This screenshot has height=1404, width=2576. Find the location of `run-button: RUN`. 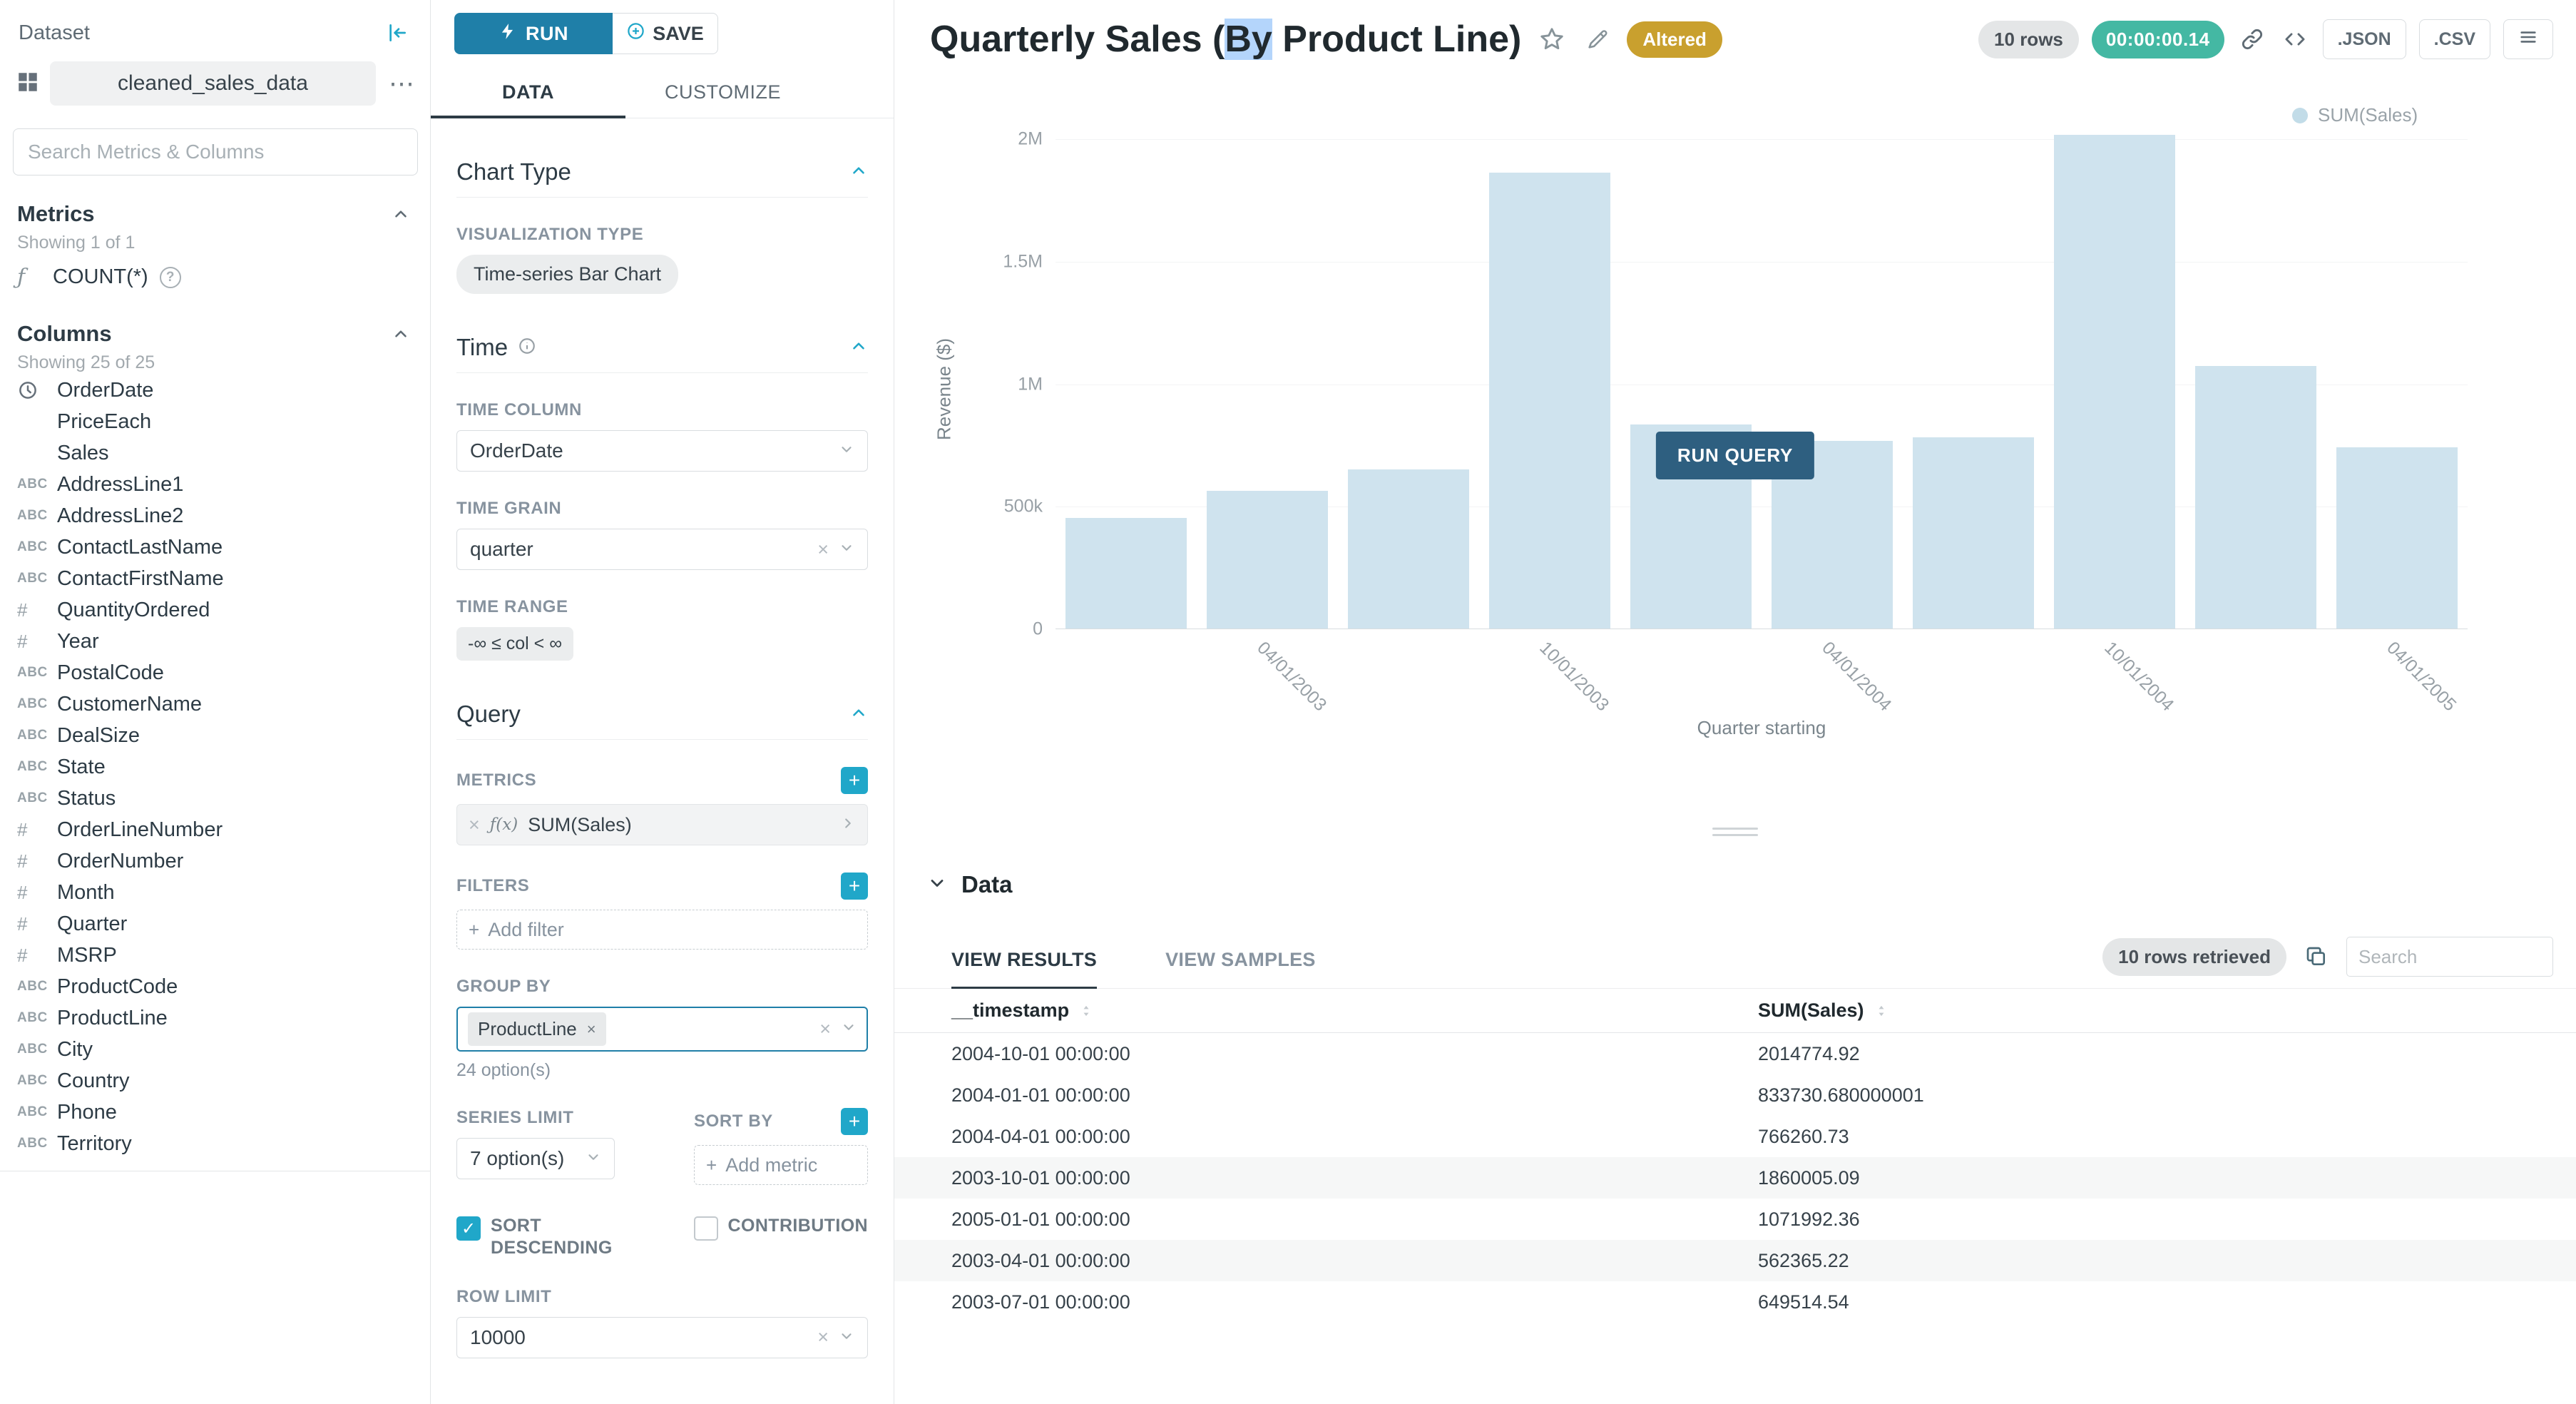

run-button: RUN is located at coordinates (533, 33).